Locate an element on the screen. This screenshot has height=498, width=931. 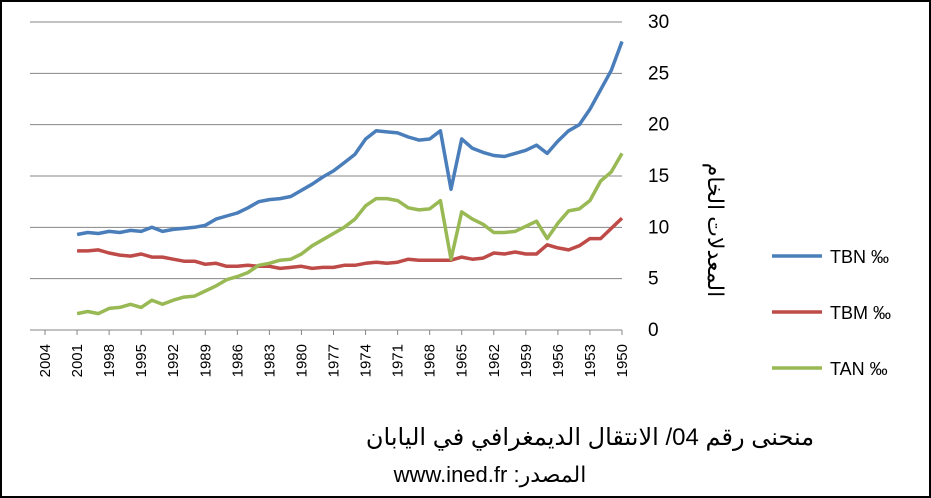
y-tick-label: 30 is located at coordinates (658, 22).